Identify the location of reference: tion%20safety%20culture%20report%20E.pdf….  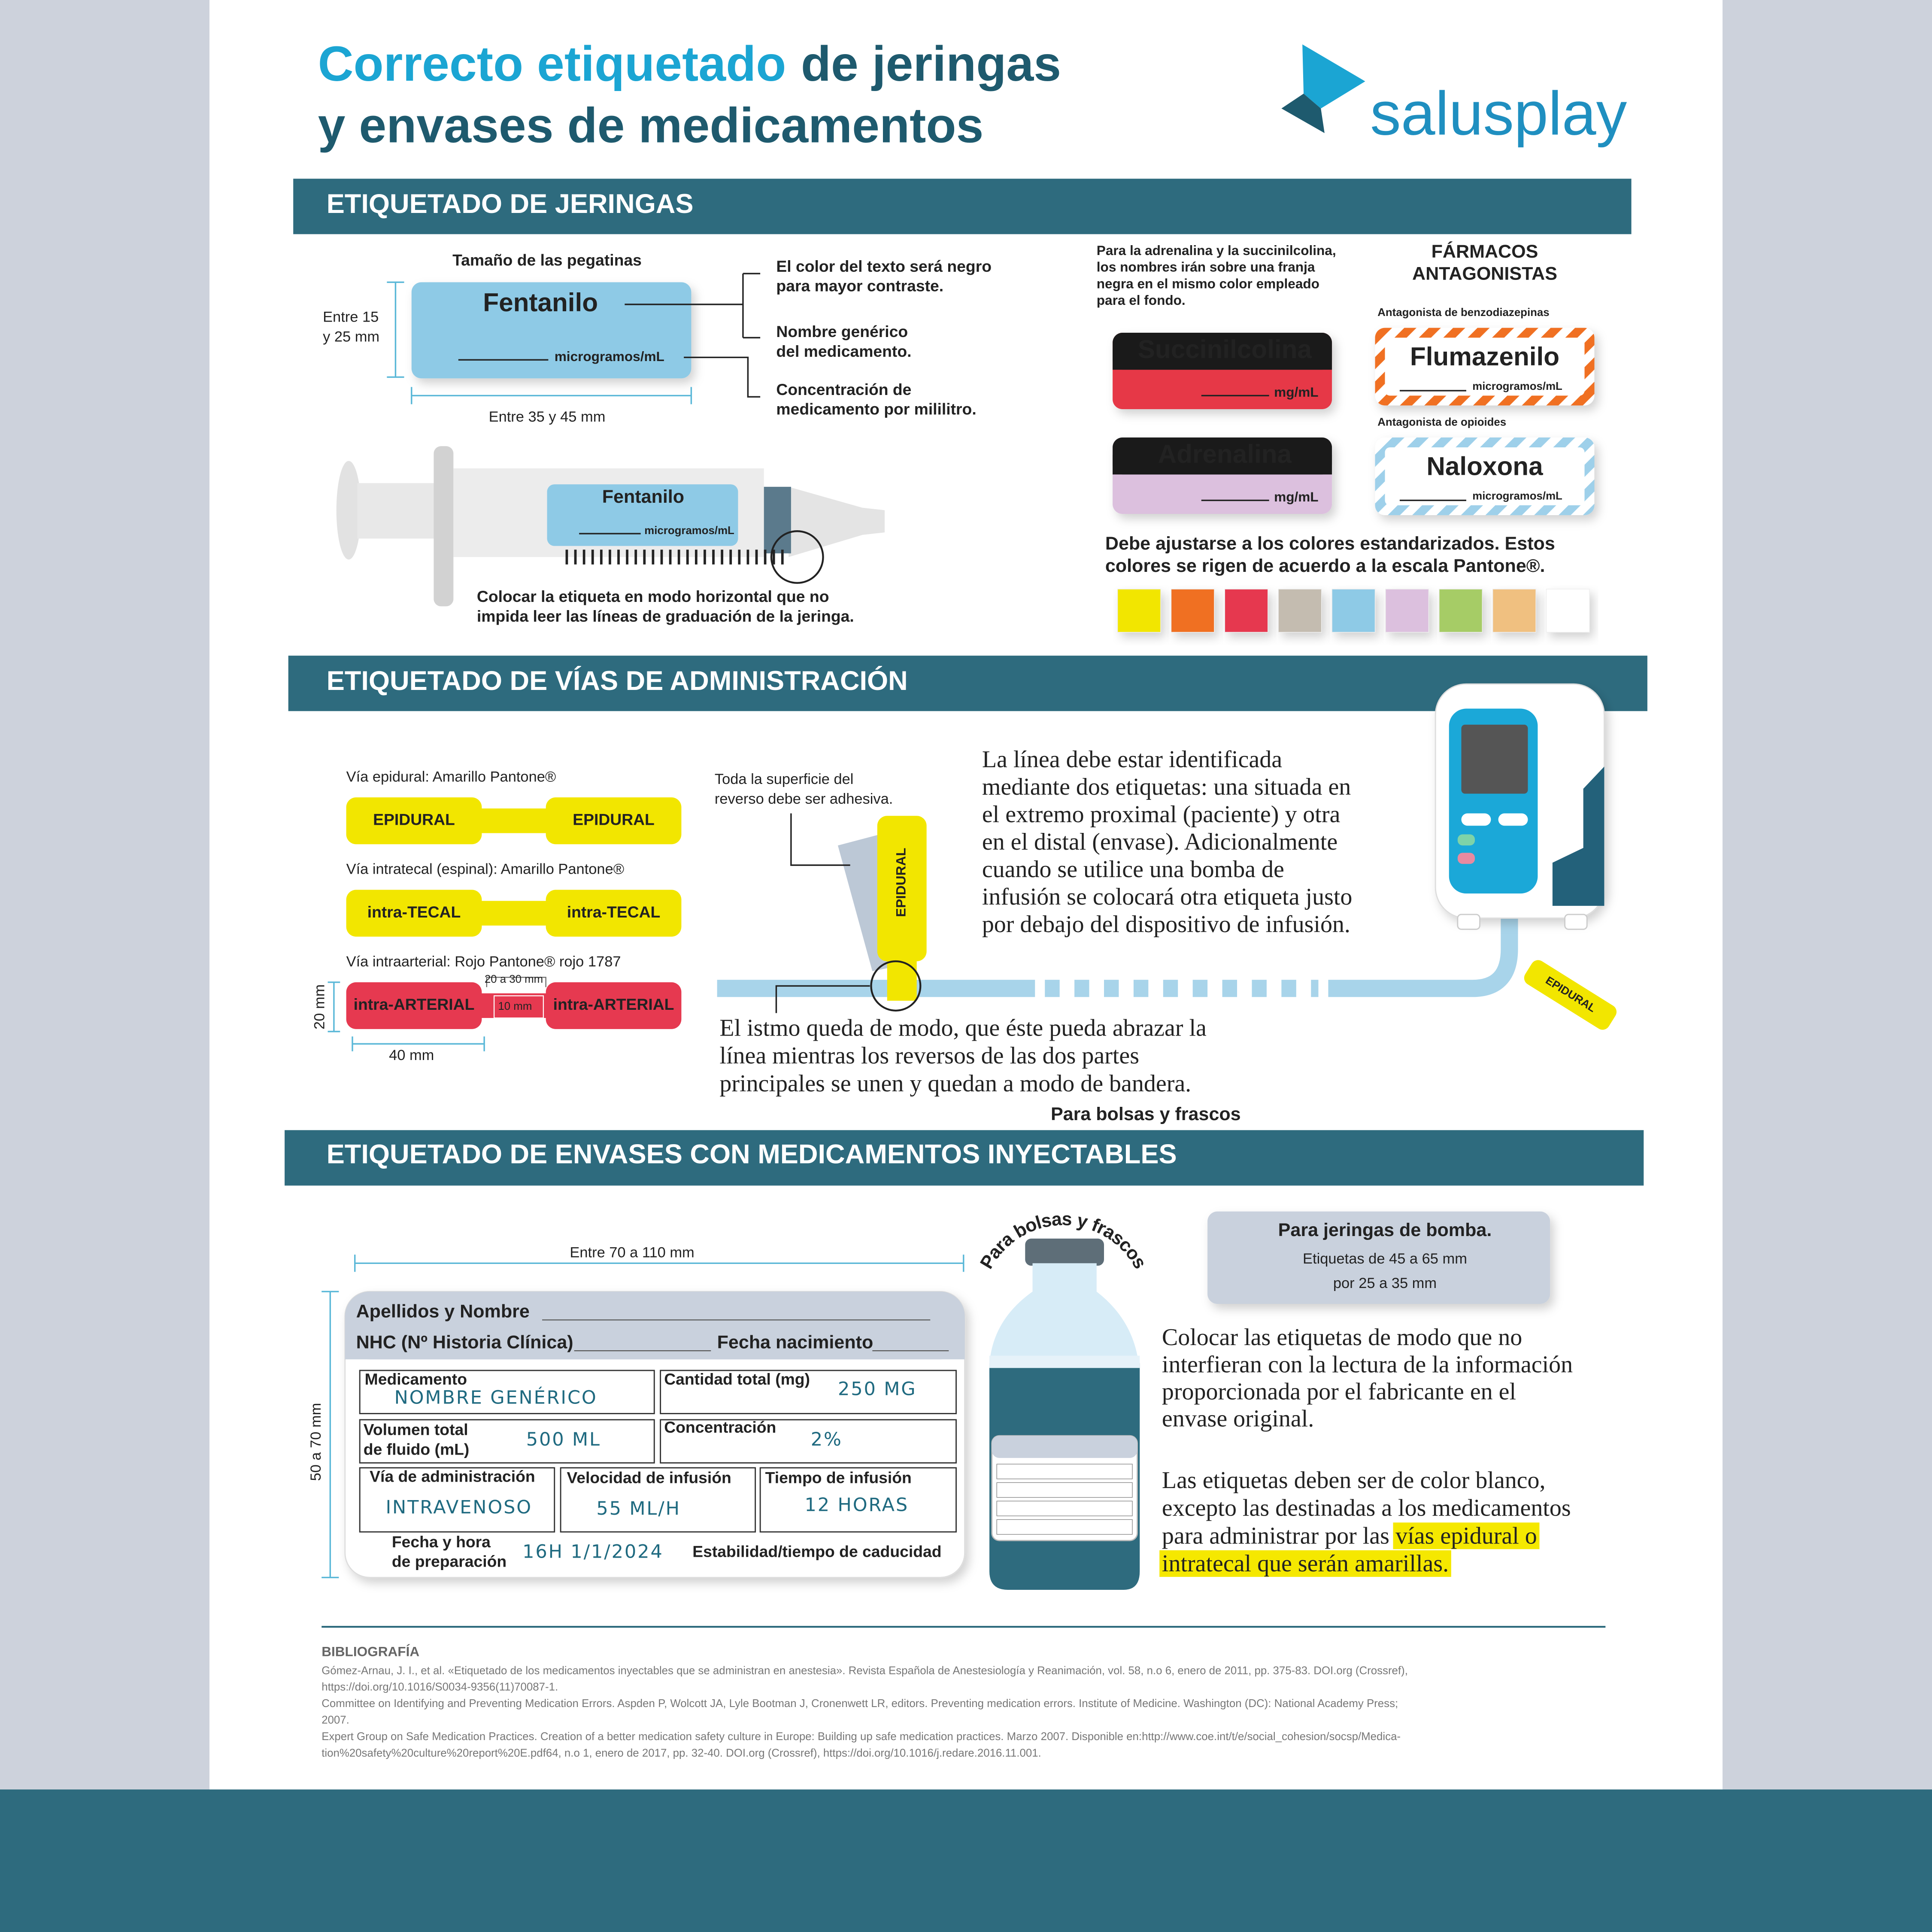
(681, 1753).